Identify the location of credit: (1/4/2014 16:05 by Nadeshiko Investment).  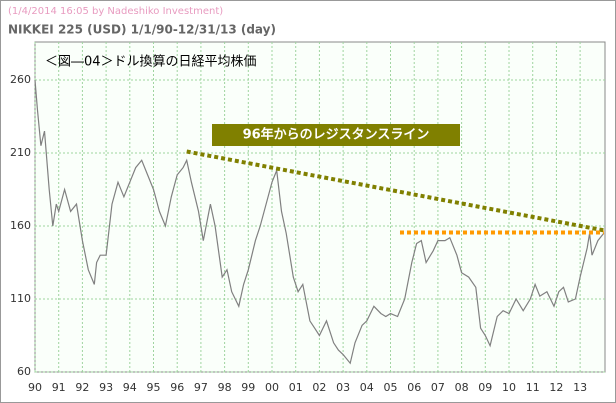
(115, 11).